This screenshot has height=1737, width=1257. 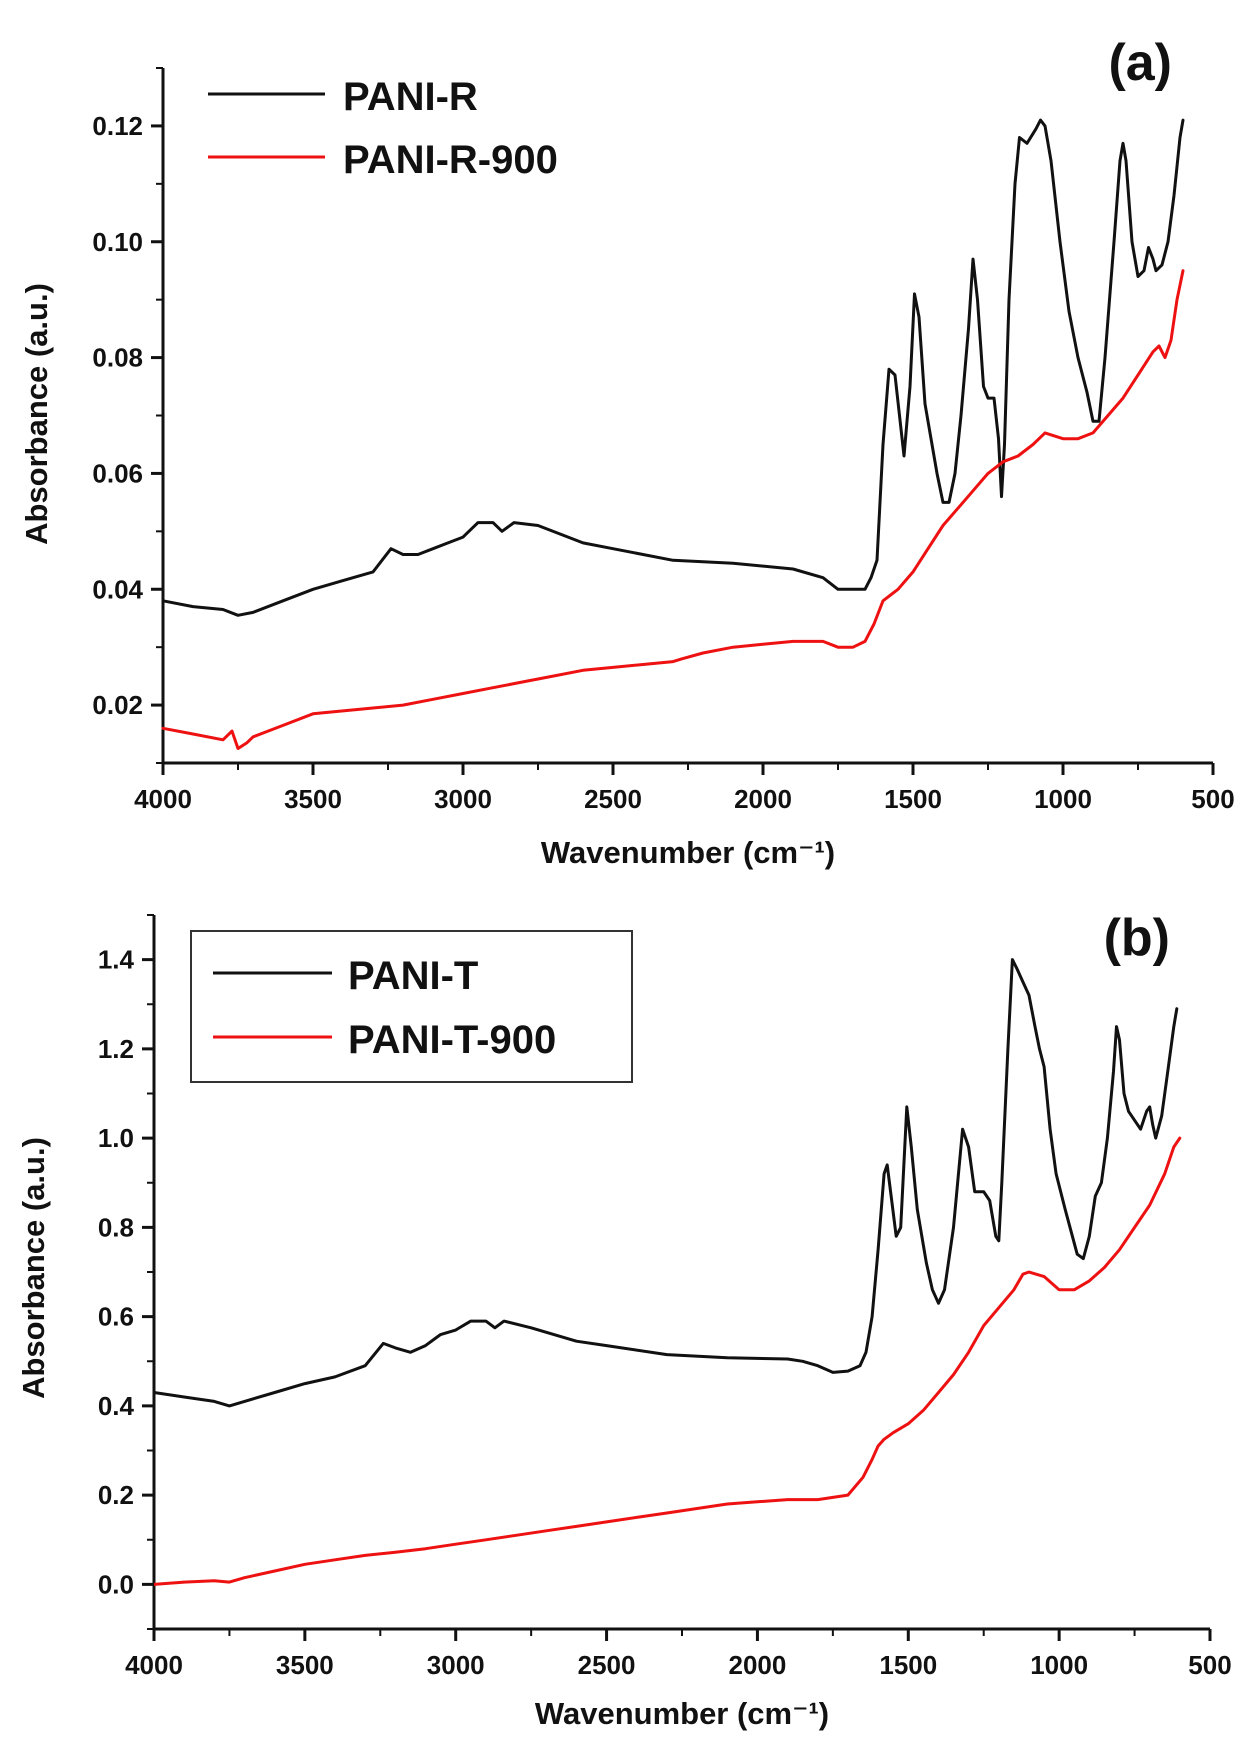 What do you see at coordinates (763, 799) in the screenshot?
I see `panel-a-x-tick-label: 2000` at bounding box center [763, 799].